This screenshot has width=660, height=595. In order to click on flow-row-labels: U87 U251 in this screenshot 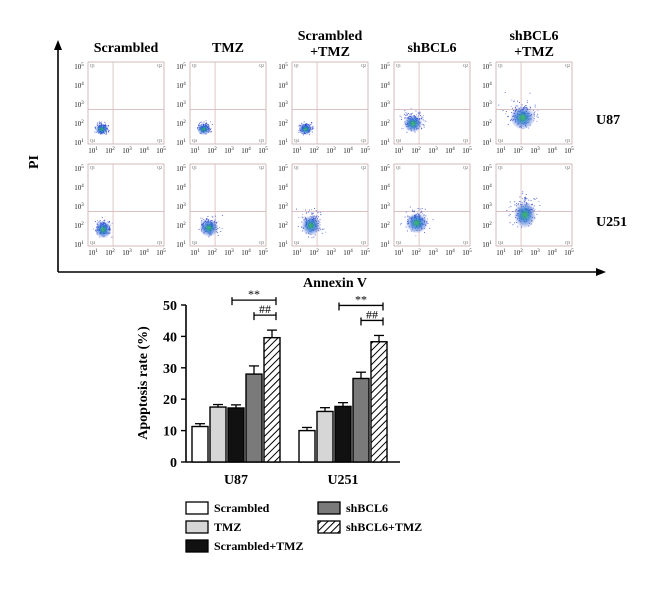, I will do `click(611, 171)`.